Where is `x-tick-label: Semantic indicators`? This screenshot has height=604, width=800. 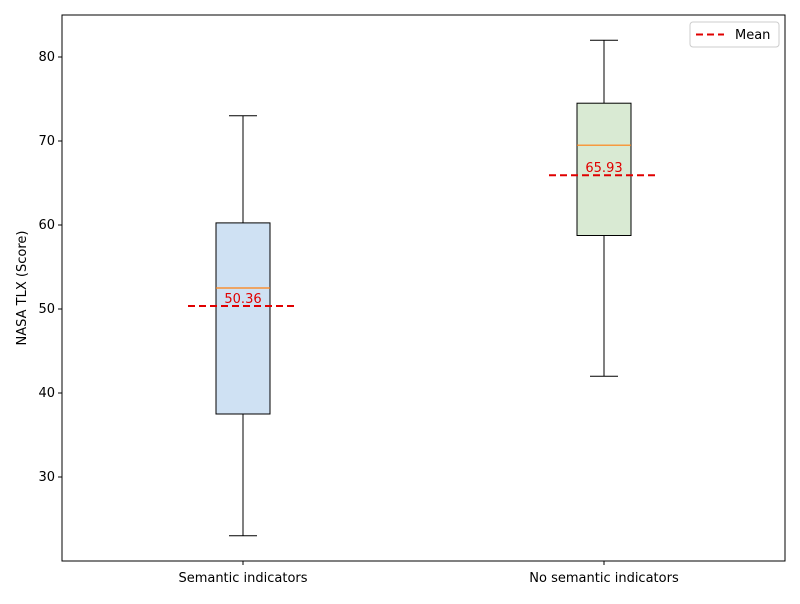 x-tick-label: Semantic indicators is located at coordinates (242, 578).